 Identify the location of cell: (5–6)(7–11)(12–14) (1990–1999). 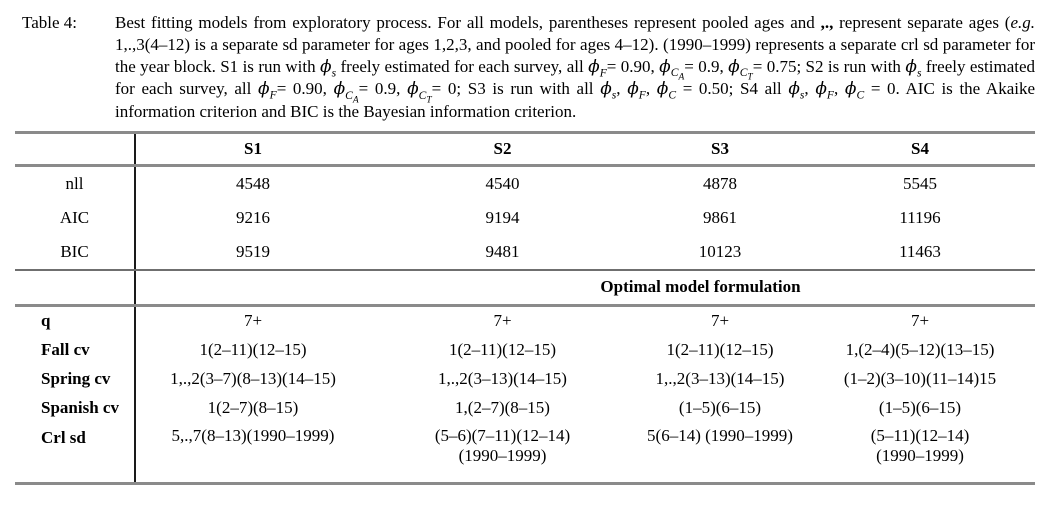
(502, 453).